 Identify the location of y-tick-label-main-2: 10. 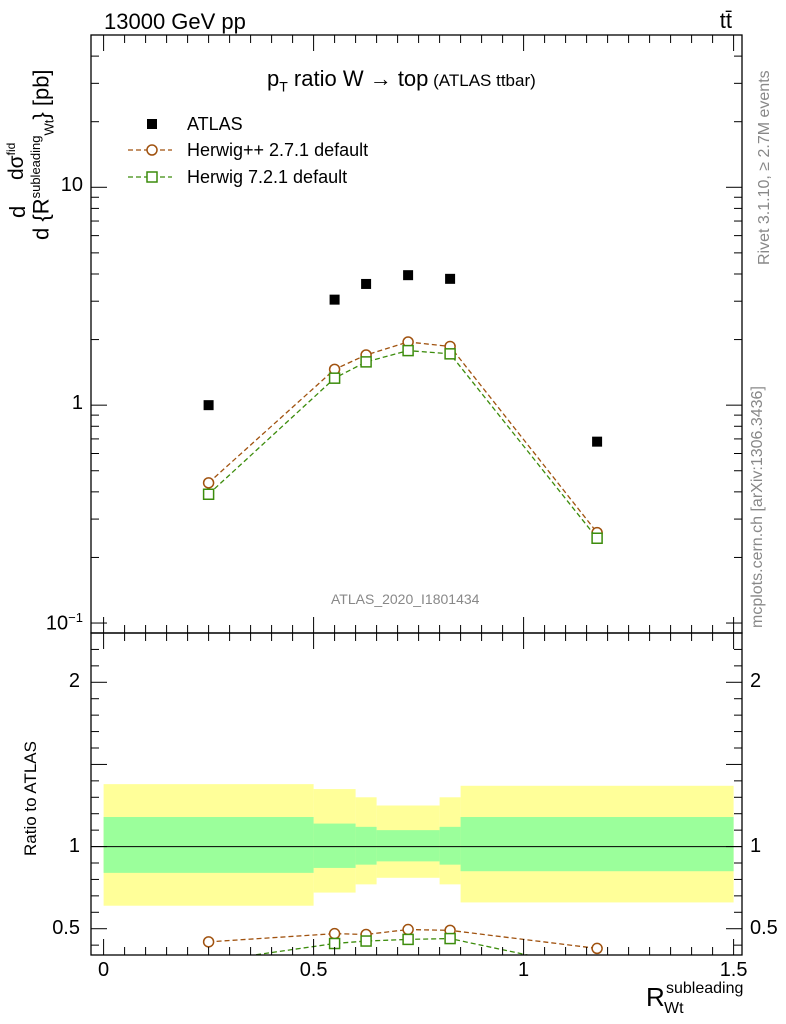
(71, 185).